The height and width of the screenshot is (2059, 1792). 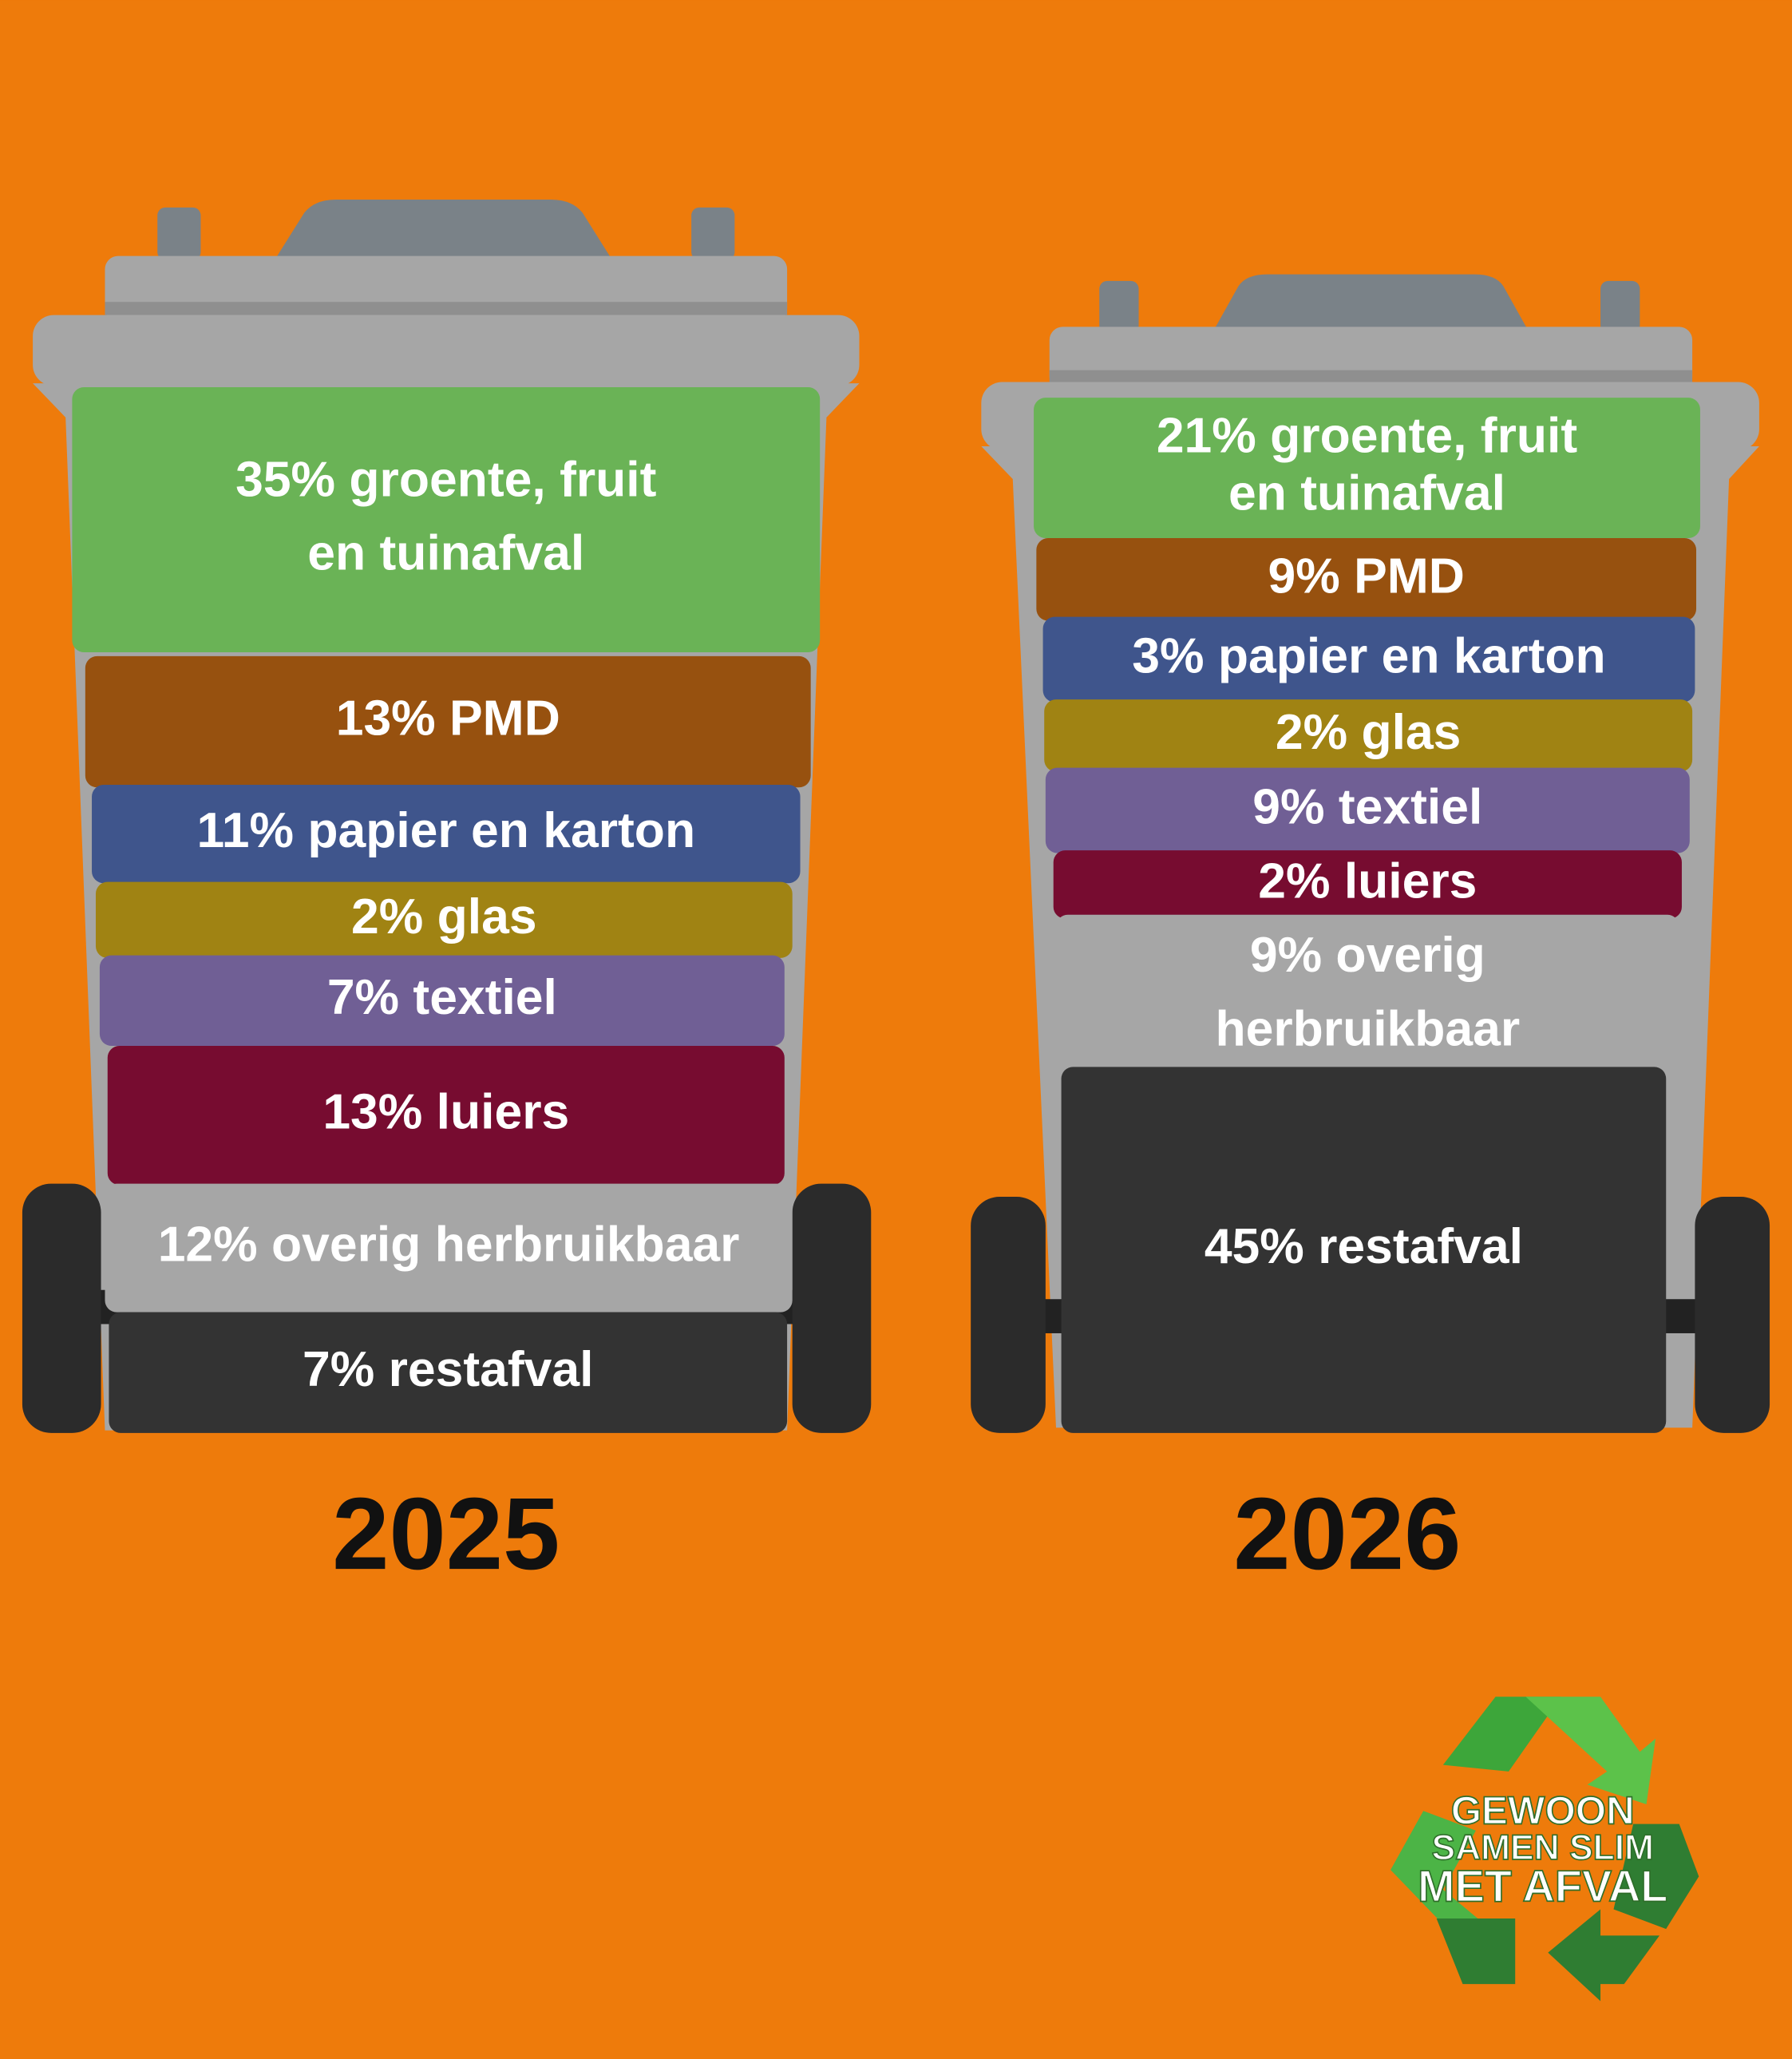 What do you see at coordinates (449, 1245) in the screenshot?
I see `segment-label: 12% overig herbruikbaar` at bounding box center [449, 1245].